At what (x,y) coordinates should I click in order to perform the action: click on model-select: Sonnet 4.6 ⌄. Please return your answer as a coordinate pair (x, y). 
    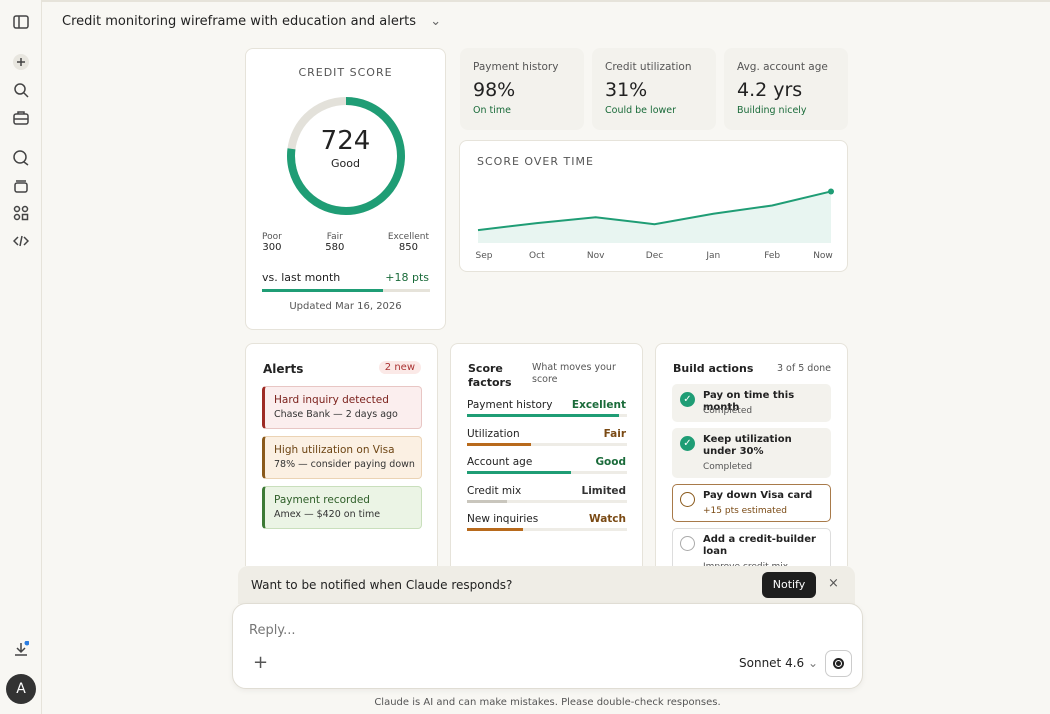
    Looking at the image, I should click on (778, 663).